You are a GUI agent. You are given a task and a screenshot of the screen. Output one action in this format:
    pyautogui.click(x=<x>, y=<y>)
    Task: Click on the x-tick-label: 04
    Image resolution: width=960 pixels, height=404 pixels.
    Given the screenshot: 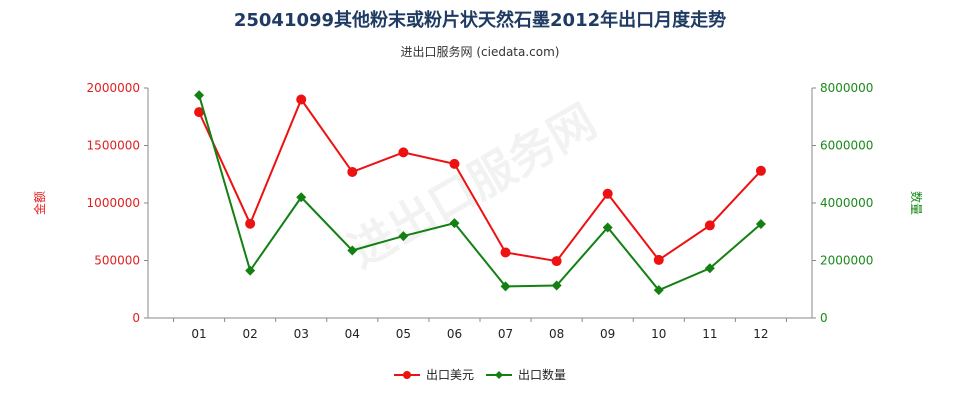 What is the action you would take?
    pyautogui.click(x=352, y=334)
    